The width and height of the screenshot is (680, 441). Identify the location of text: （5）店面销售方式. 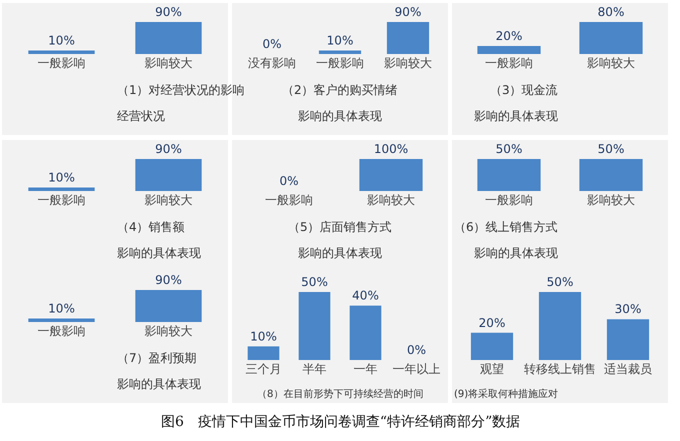
(340, 227).